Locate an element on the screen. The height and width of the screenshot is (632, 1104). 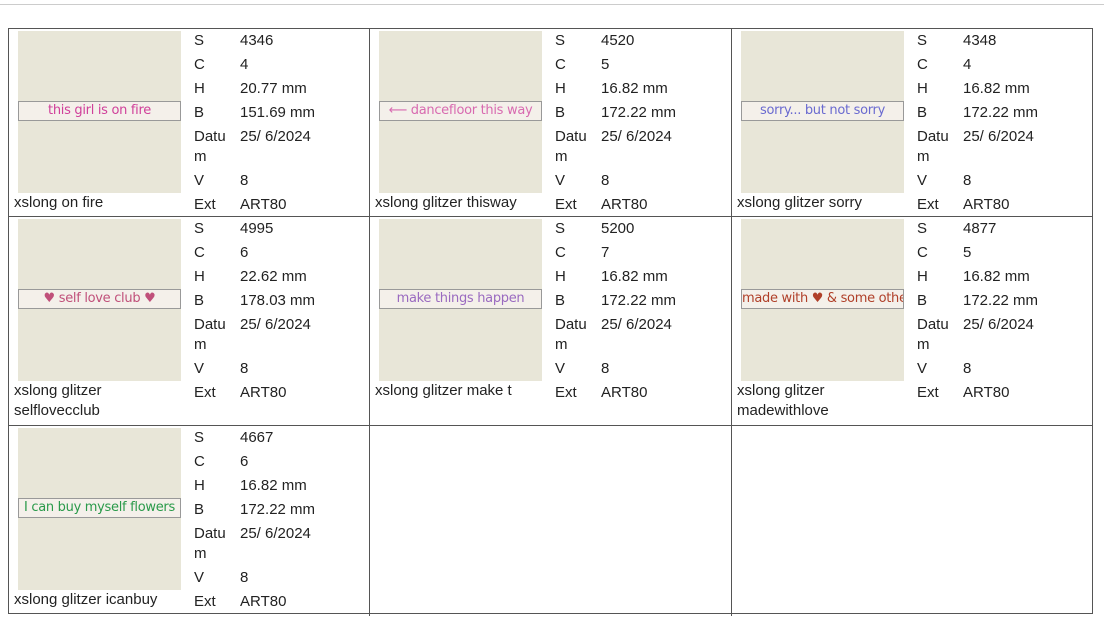
thumbnail: made with ♥ & some other shit is located at coordinates (822, 300).